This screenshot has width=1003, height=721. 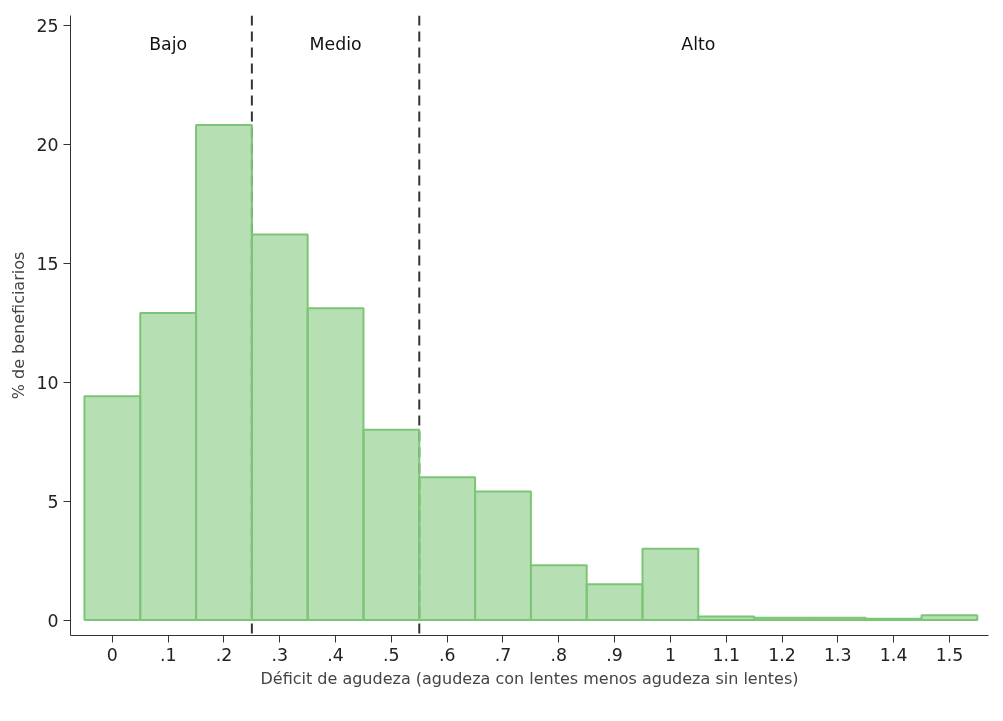 What do you see at coordinates (47, 263) in the screenshot?
I see `y-tick-label: 15` at bounding box center [47, 263].